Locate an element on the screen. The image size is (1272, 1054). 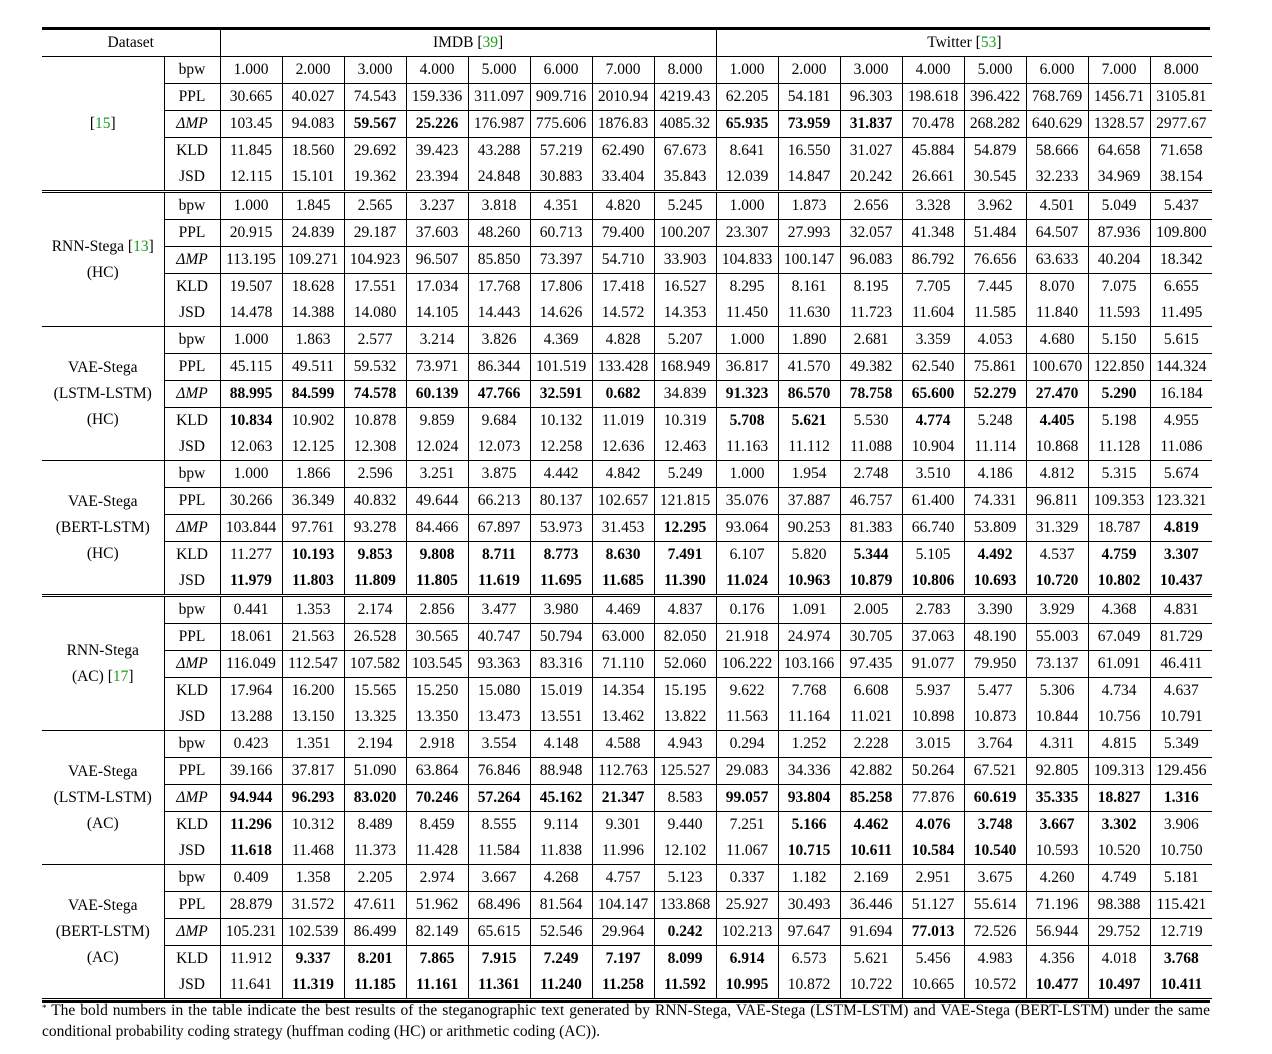
twitter-value-cell: 0.337 is located at coordinates (747, 878).